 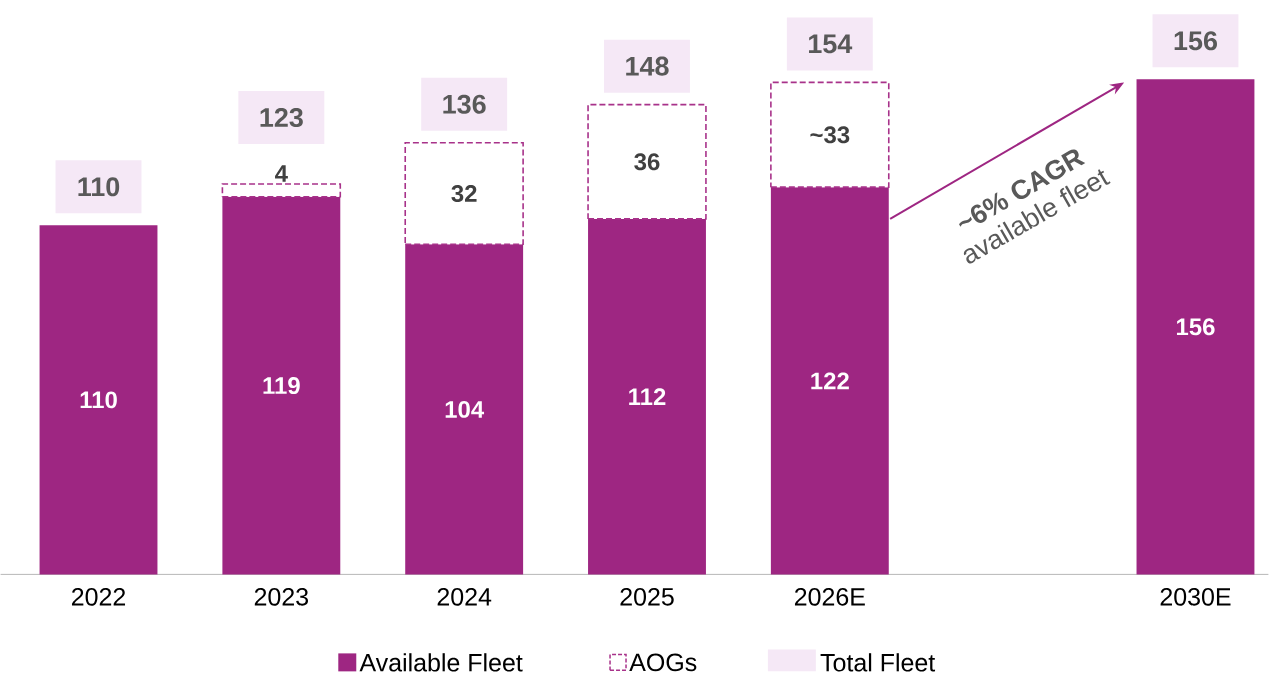 What do you see at coordinates (281, 385) in the screenshot?
I see `data-label: 119` at bounding box center [281, 385].